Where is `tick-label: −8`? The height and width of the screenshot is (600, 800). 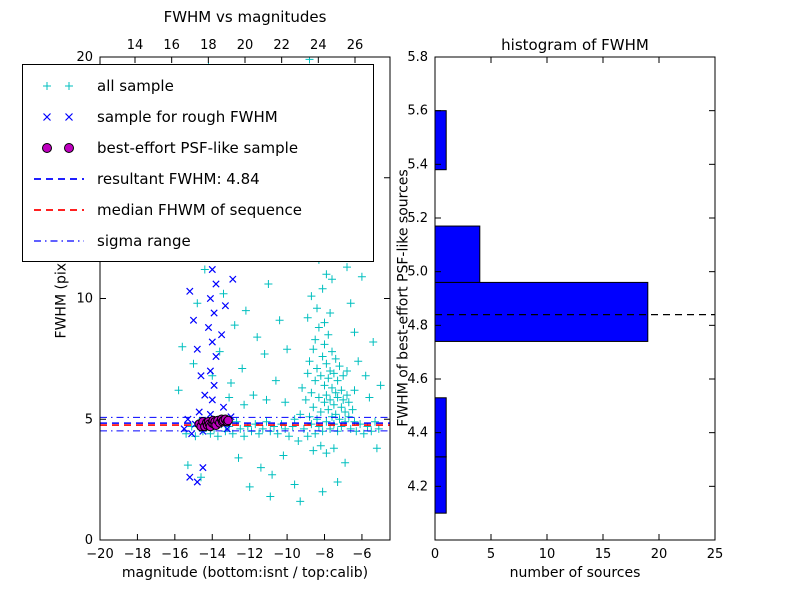 tick-label: −8 is located at coordinates (324, 554).